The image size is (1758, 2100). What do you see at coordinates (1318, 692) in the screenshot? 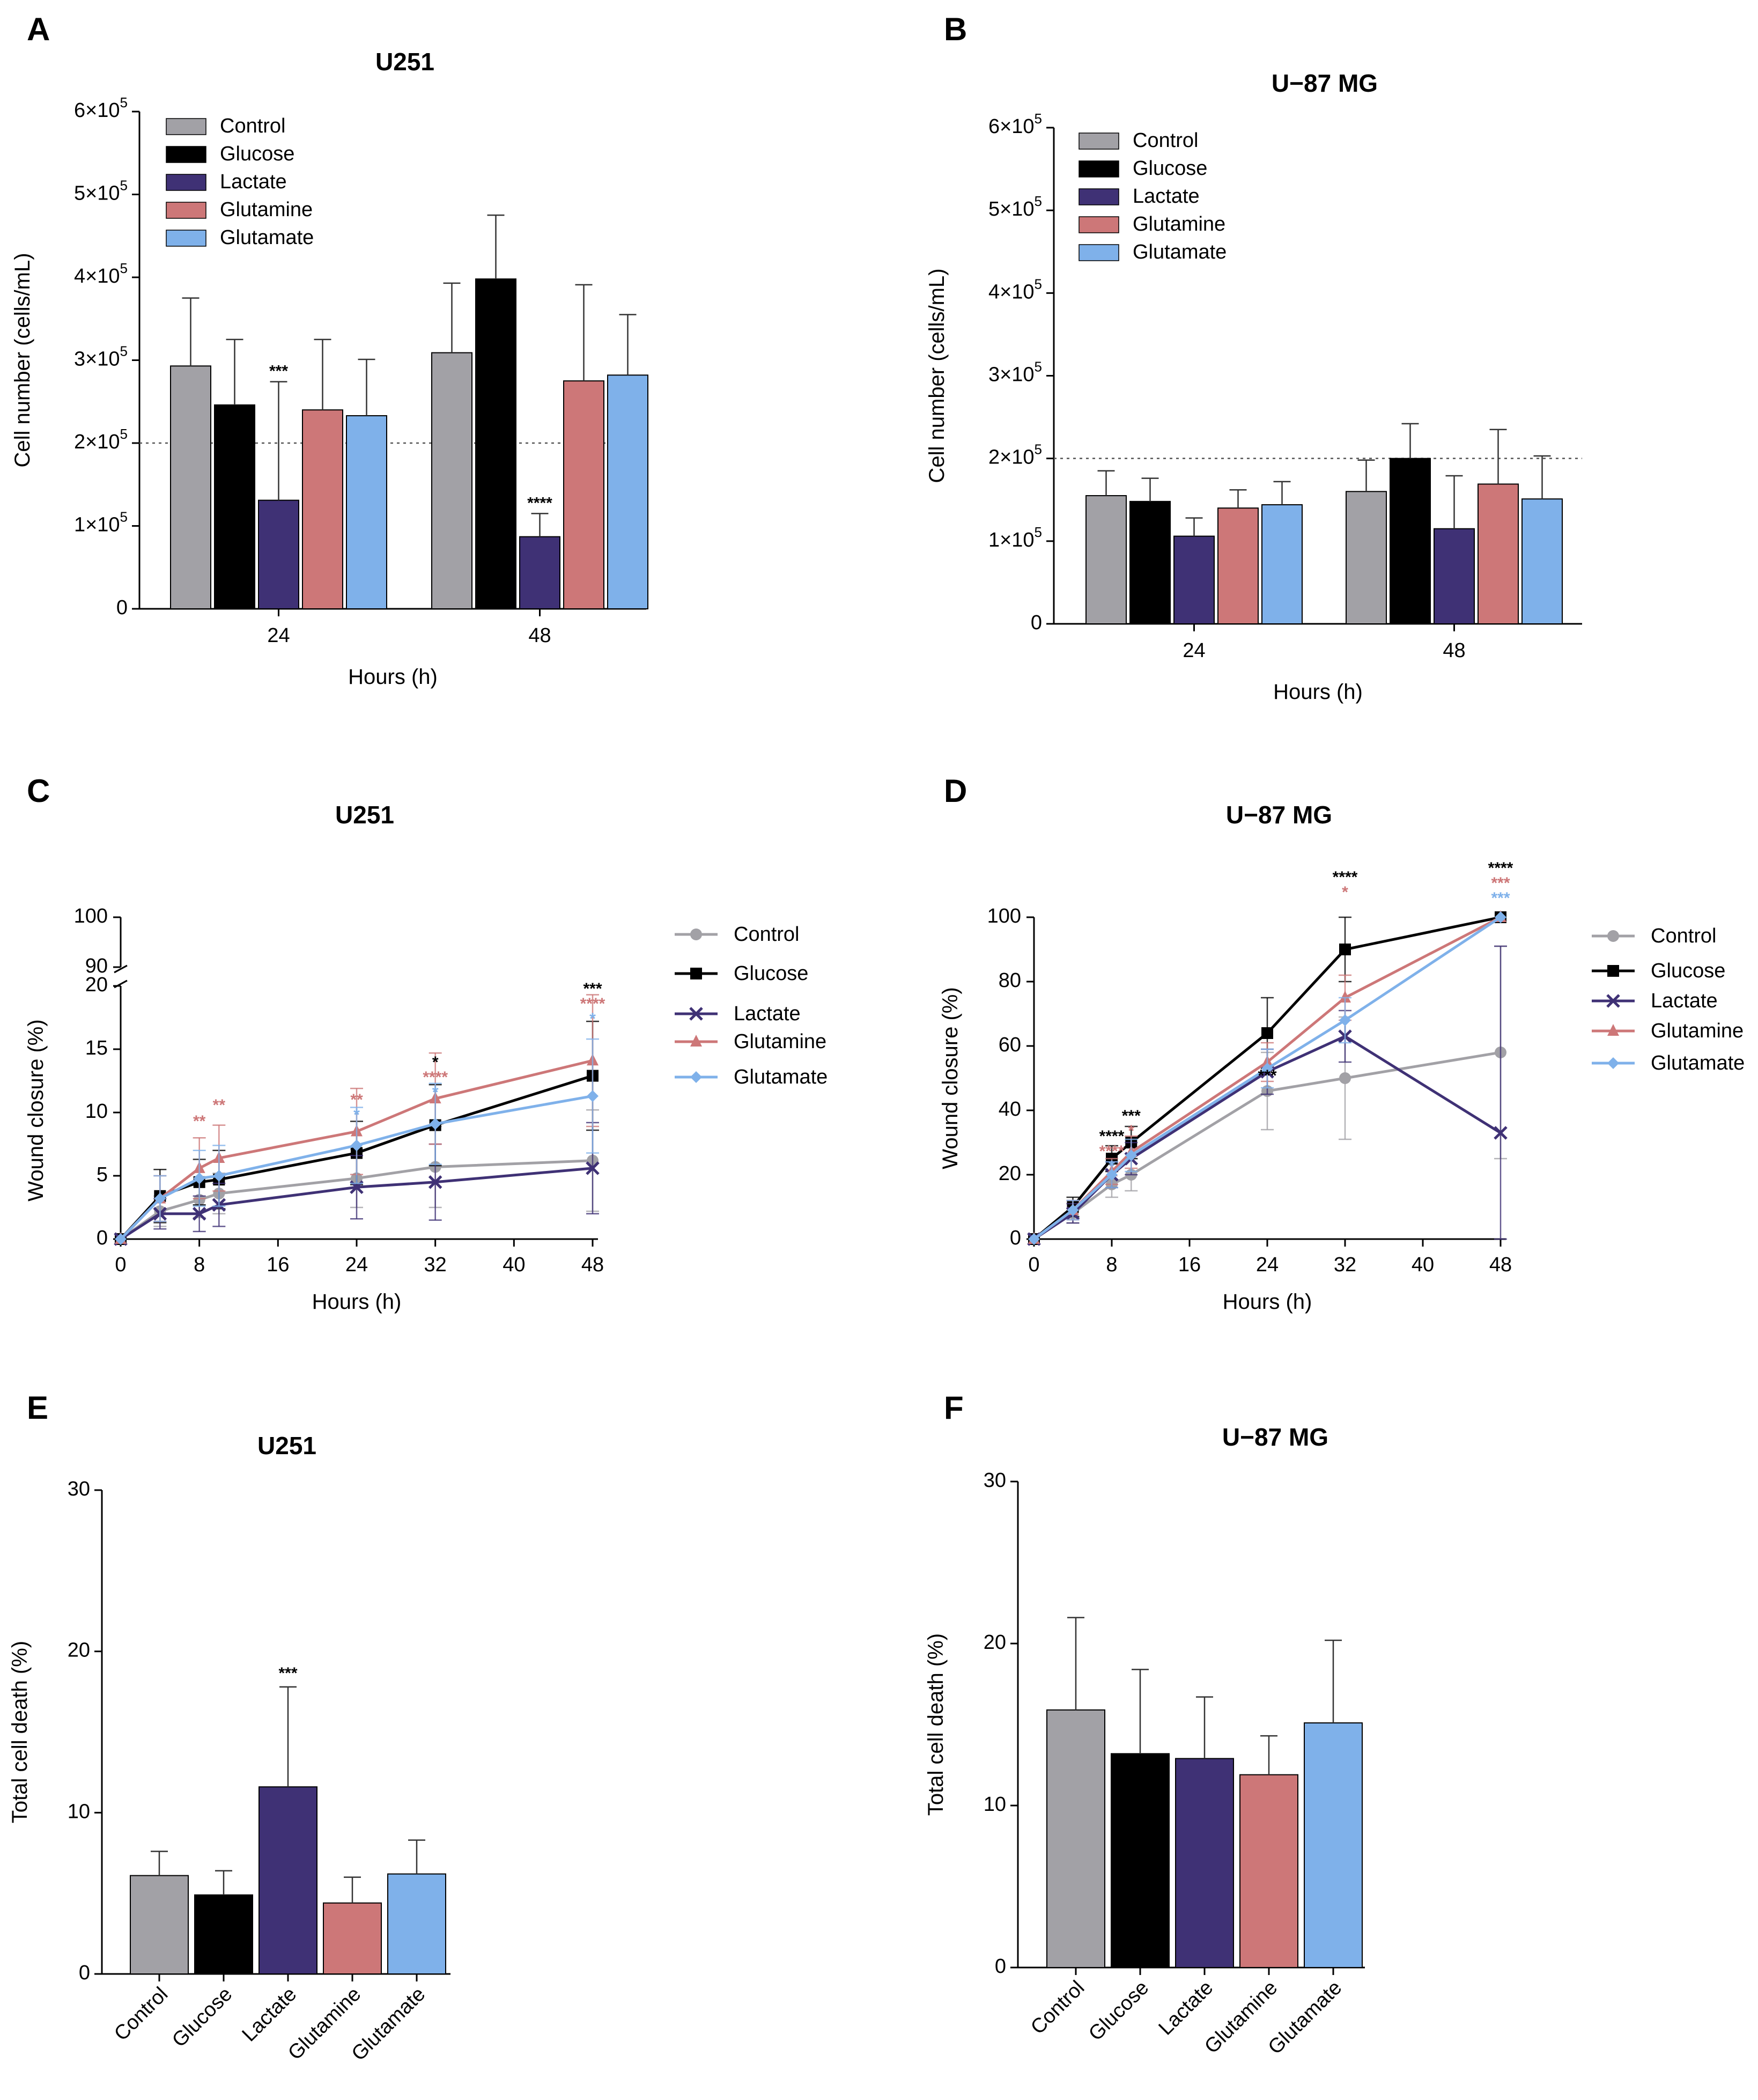
I see `x-axis-title-b: Hours (h)` at bounding box center [1318, 692].